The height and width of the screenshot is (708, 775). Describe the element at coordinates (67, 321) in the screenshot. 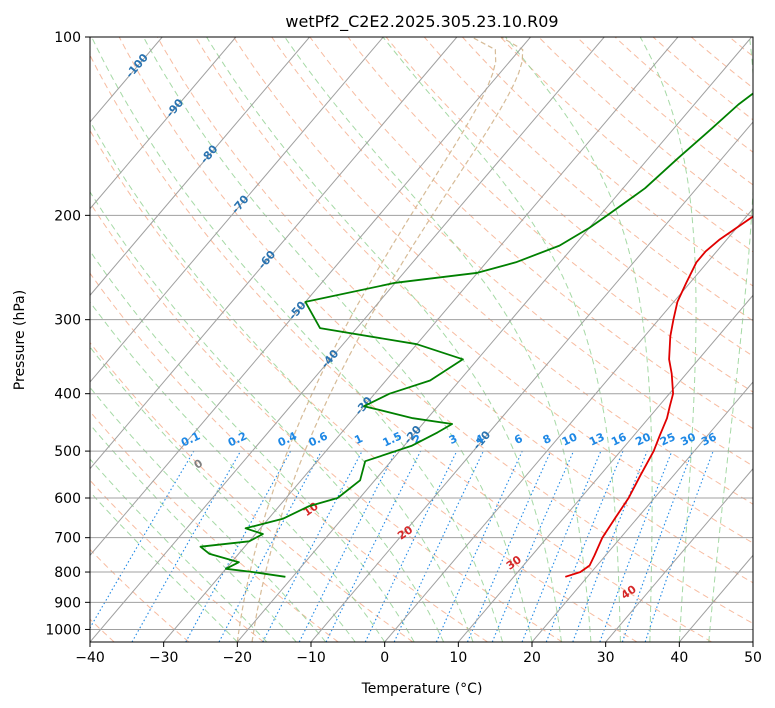

I see `y-tick-label: 300` at that location.